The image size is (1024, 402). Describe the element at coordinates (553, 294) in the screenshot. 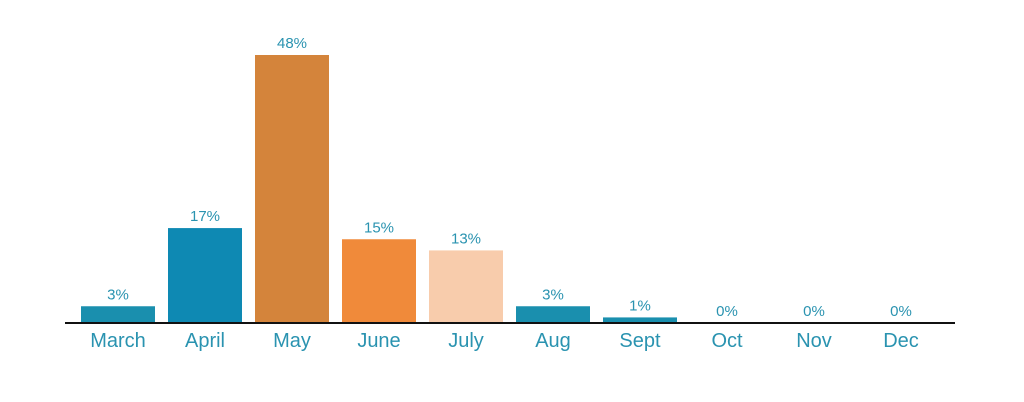

I see `value-label-aug: 3%` at that location.